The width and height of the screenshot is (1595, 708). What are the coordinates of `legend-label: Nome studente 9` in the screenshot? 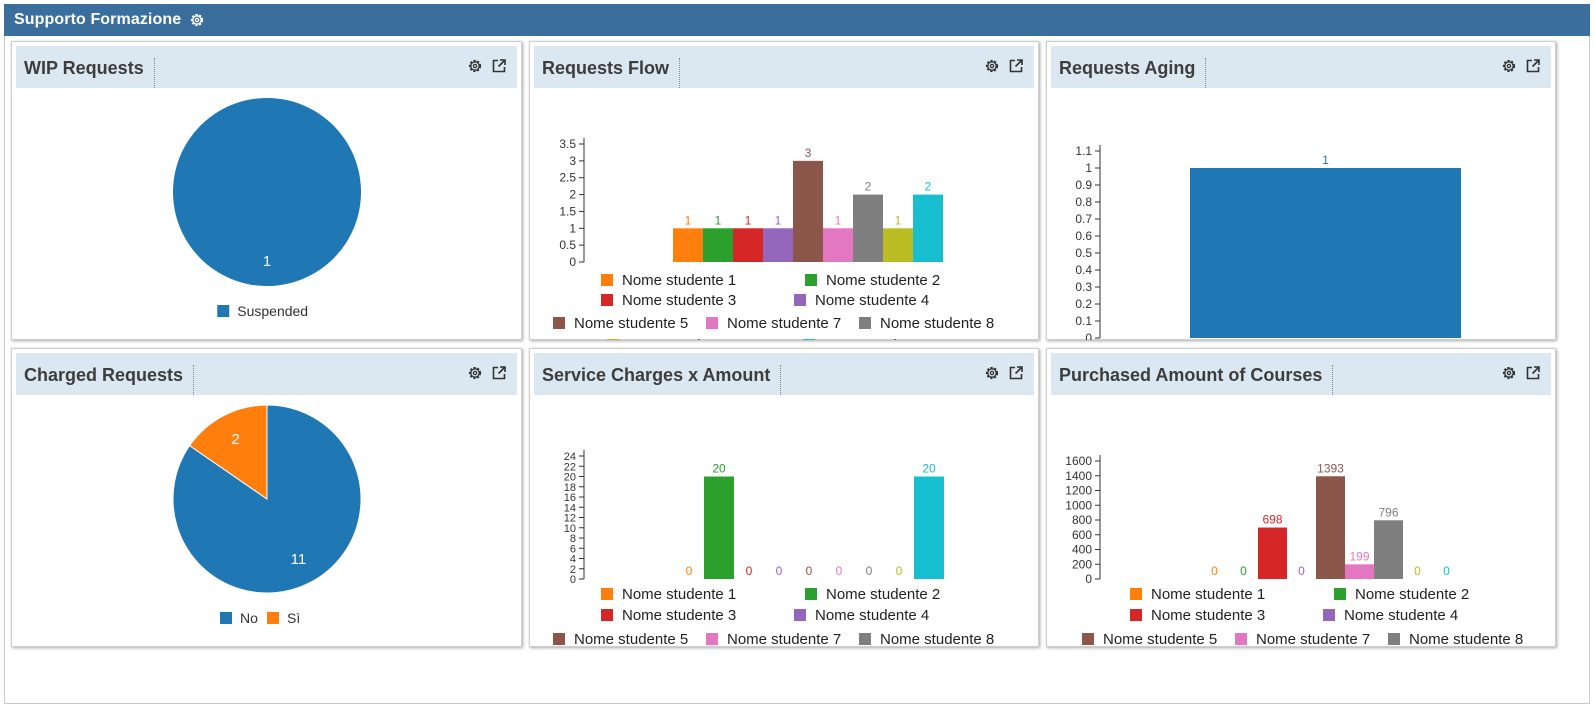 It's located at (685, 338).